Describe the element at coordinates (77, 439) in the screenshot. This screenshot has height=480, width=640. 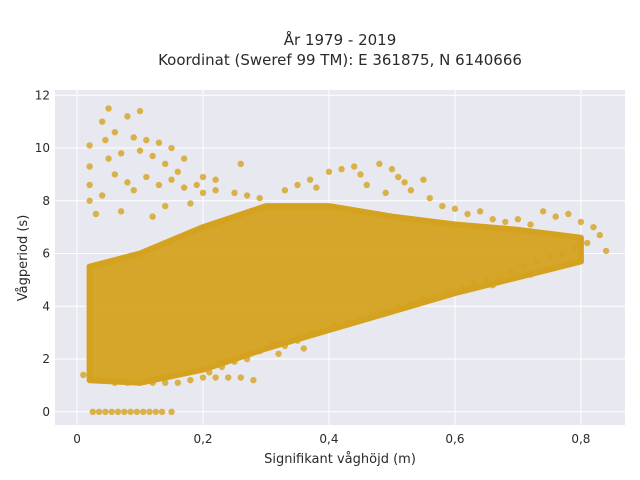
I see `x-tick-label: 0` at that location.